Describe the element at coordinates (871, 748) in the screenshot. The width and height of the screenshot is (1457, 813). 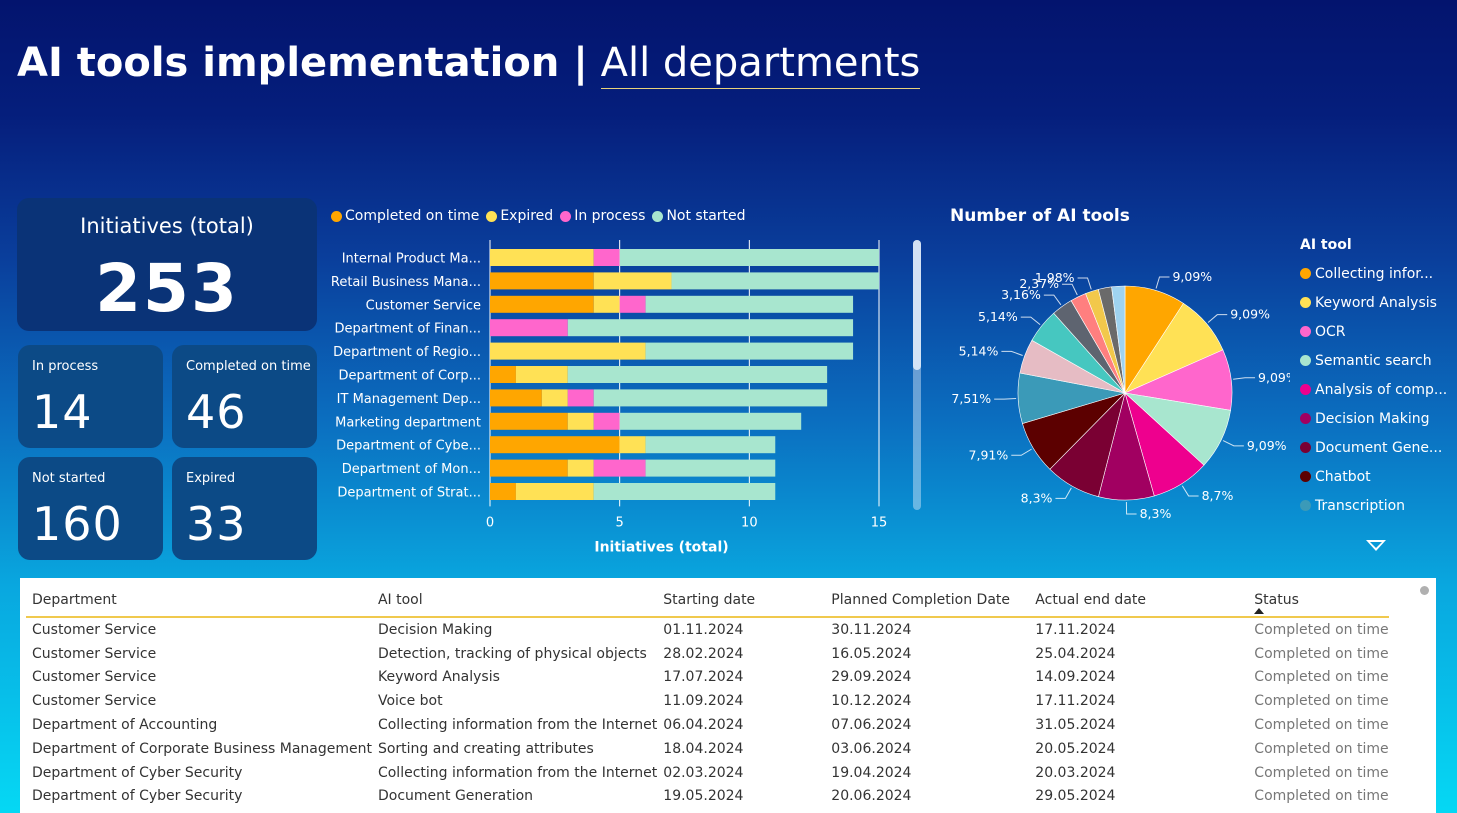
I see `table-cell: 03.06.2024` at that location.